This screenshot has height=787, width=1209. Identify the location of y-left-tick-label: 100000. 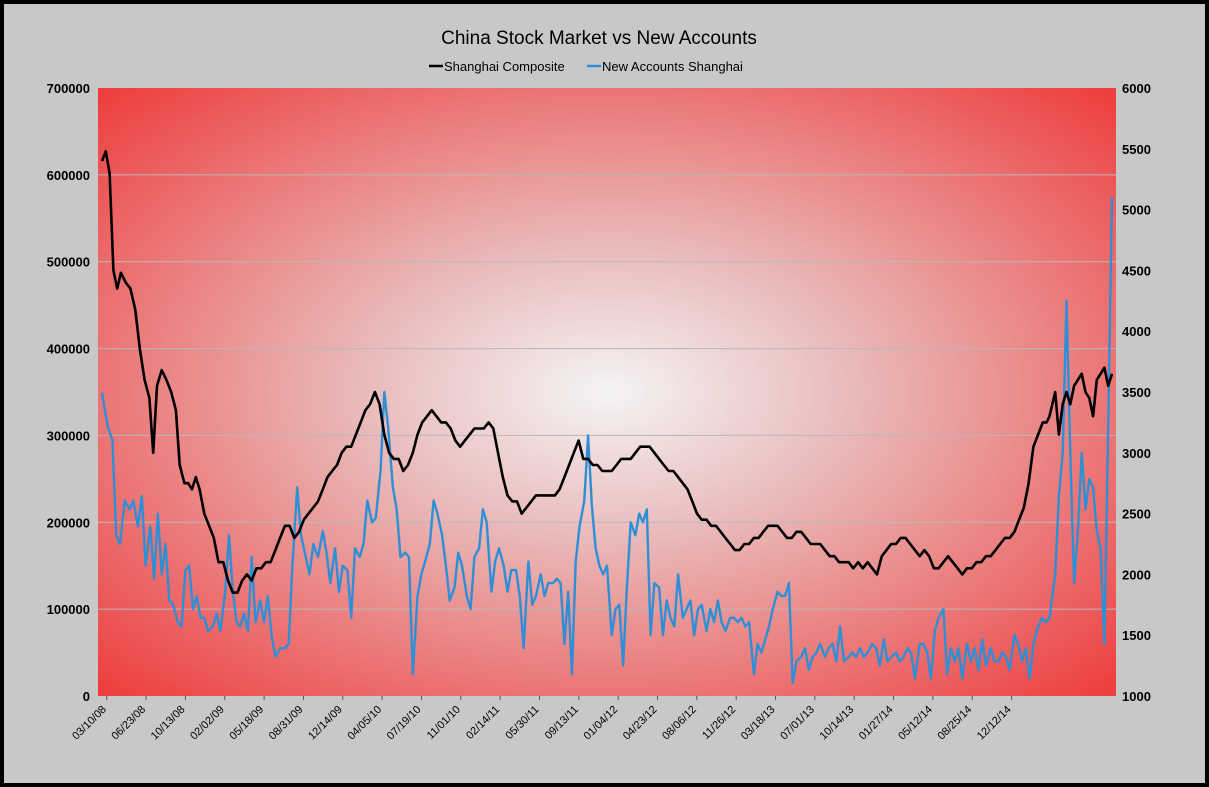
(68, 609).